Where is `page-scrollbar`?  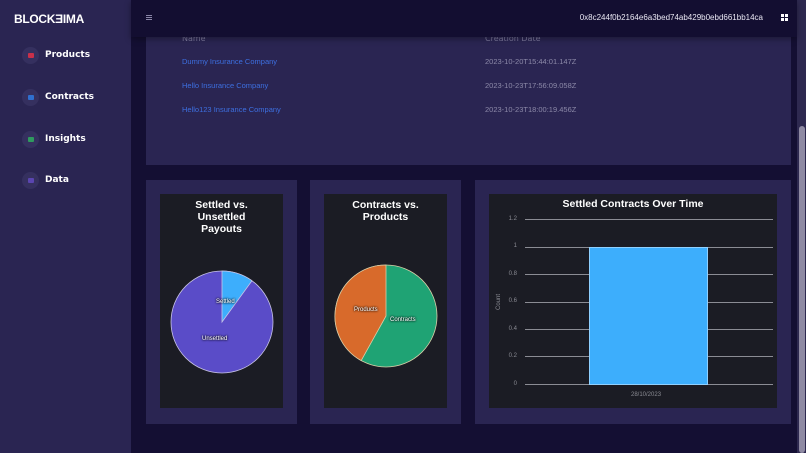
page-scrollbar is located at coordinates (801, 226).